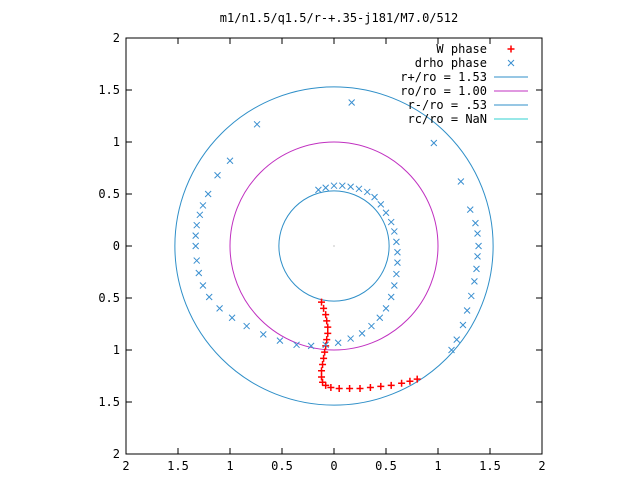  Describe the element at coordinates (116, 246) in the screenshot. I see `y-tick-label: 0` at that location.